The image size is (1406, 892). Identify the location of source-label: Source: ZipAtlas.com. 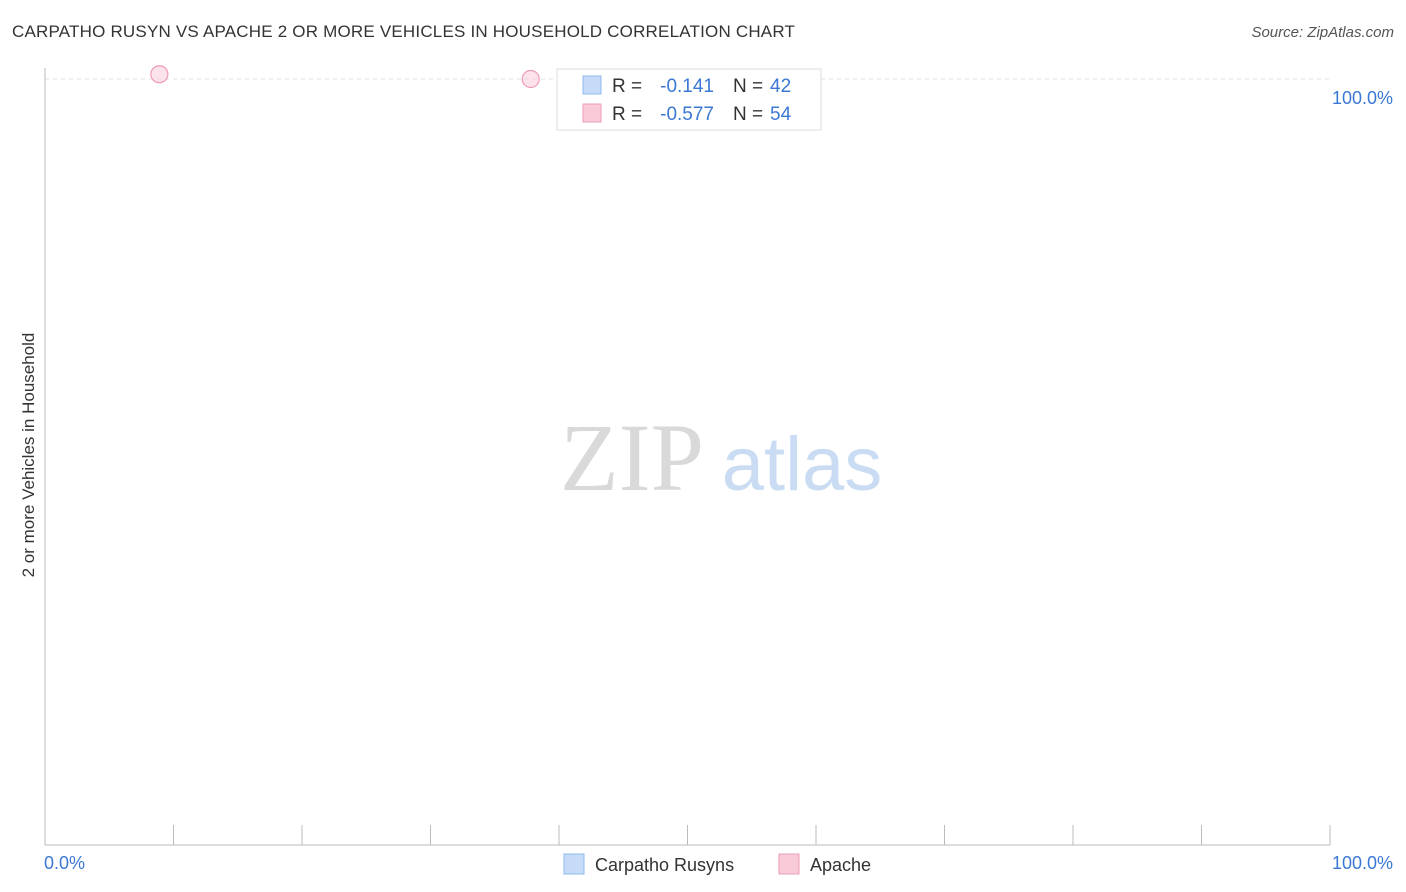
(1322, 32).